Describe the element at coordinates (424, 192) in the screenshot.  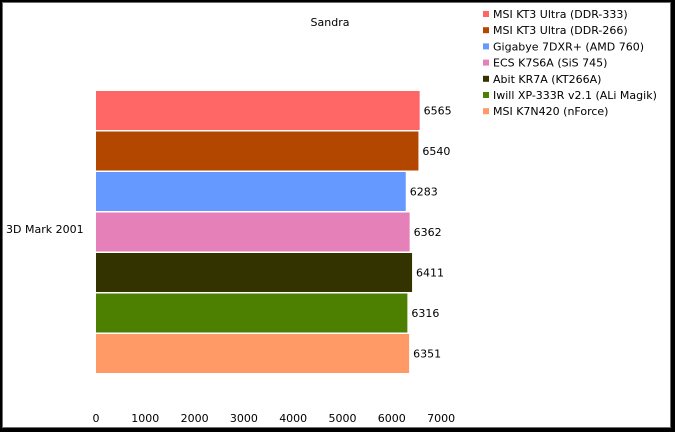
I see `data-label-3: 6283` at that location.